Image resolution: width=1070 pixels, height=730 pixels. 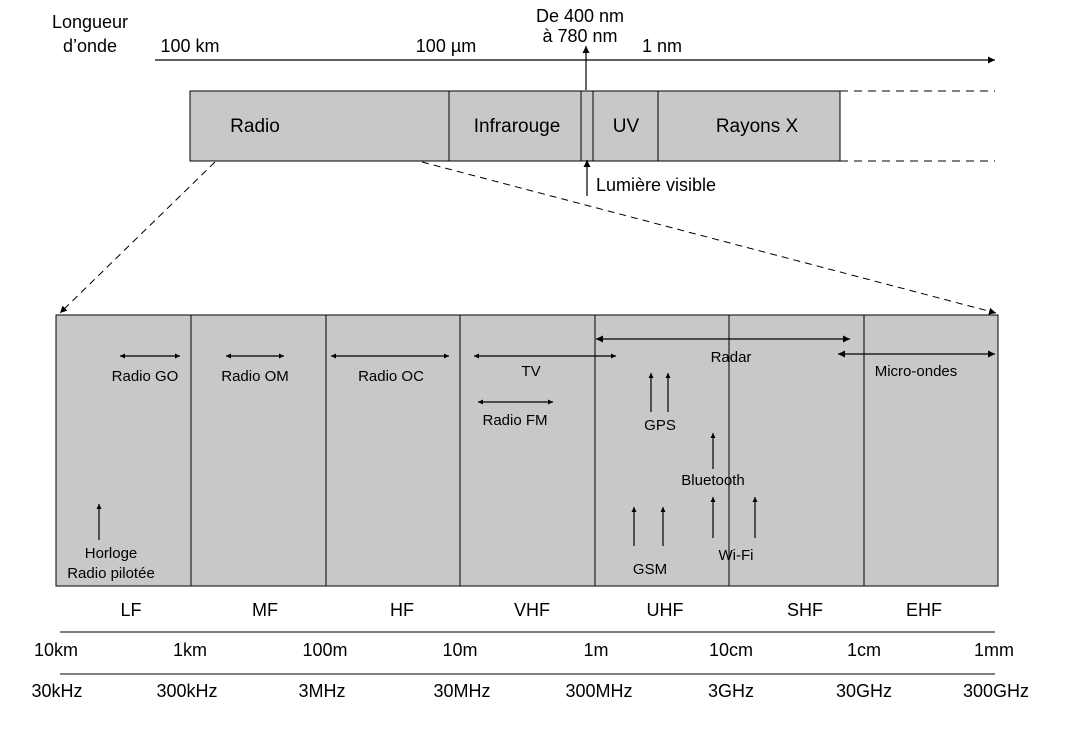 What do you see at coordinates (757, 126) in the screenshot?
I see `band-label-rayons-x: Rayons X` at bounding box center [757, 126].